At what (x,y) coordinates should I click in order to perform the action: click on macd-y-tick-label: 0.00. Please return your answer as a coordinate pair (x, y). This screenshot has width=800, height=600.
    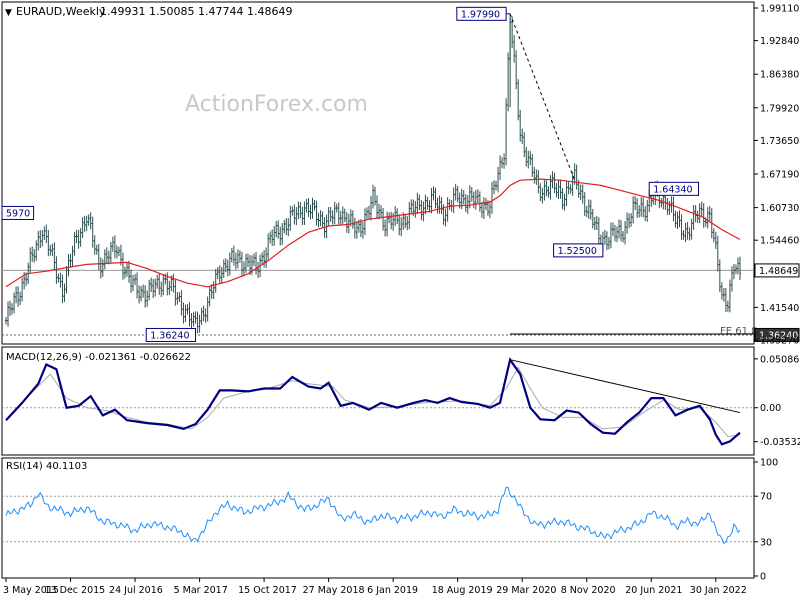
    Looking at the image, I should click on (770, 408).